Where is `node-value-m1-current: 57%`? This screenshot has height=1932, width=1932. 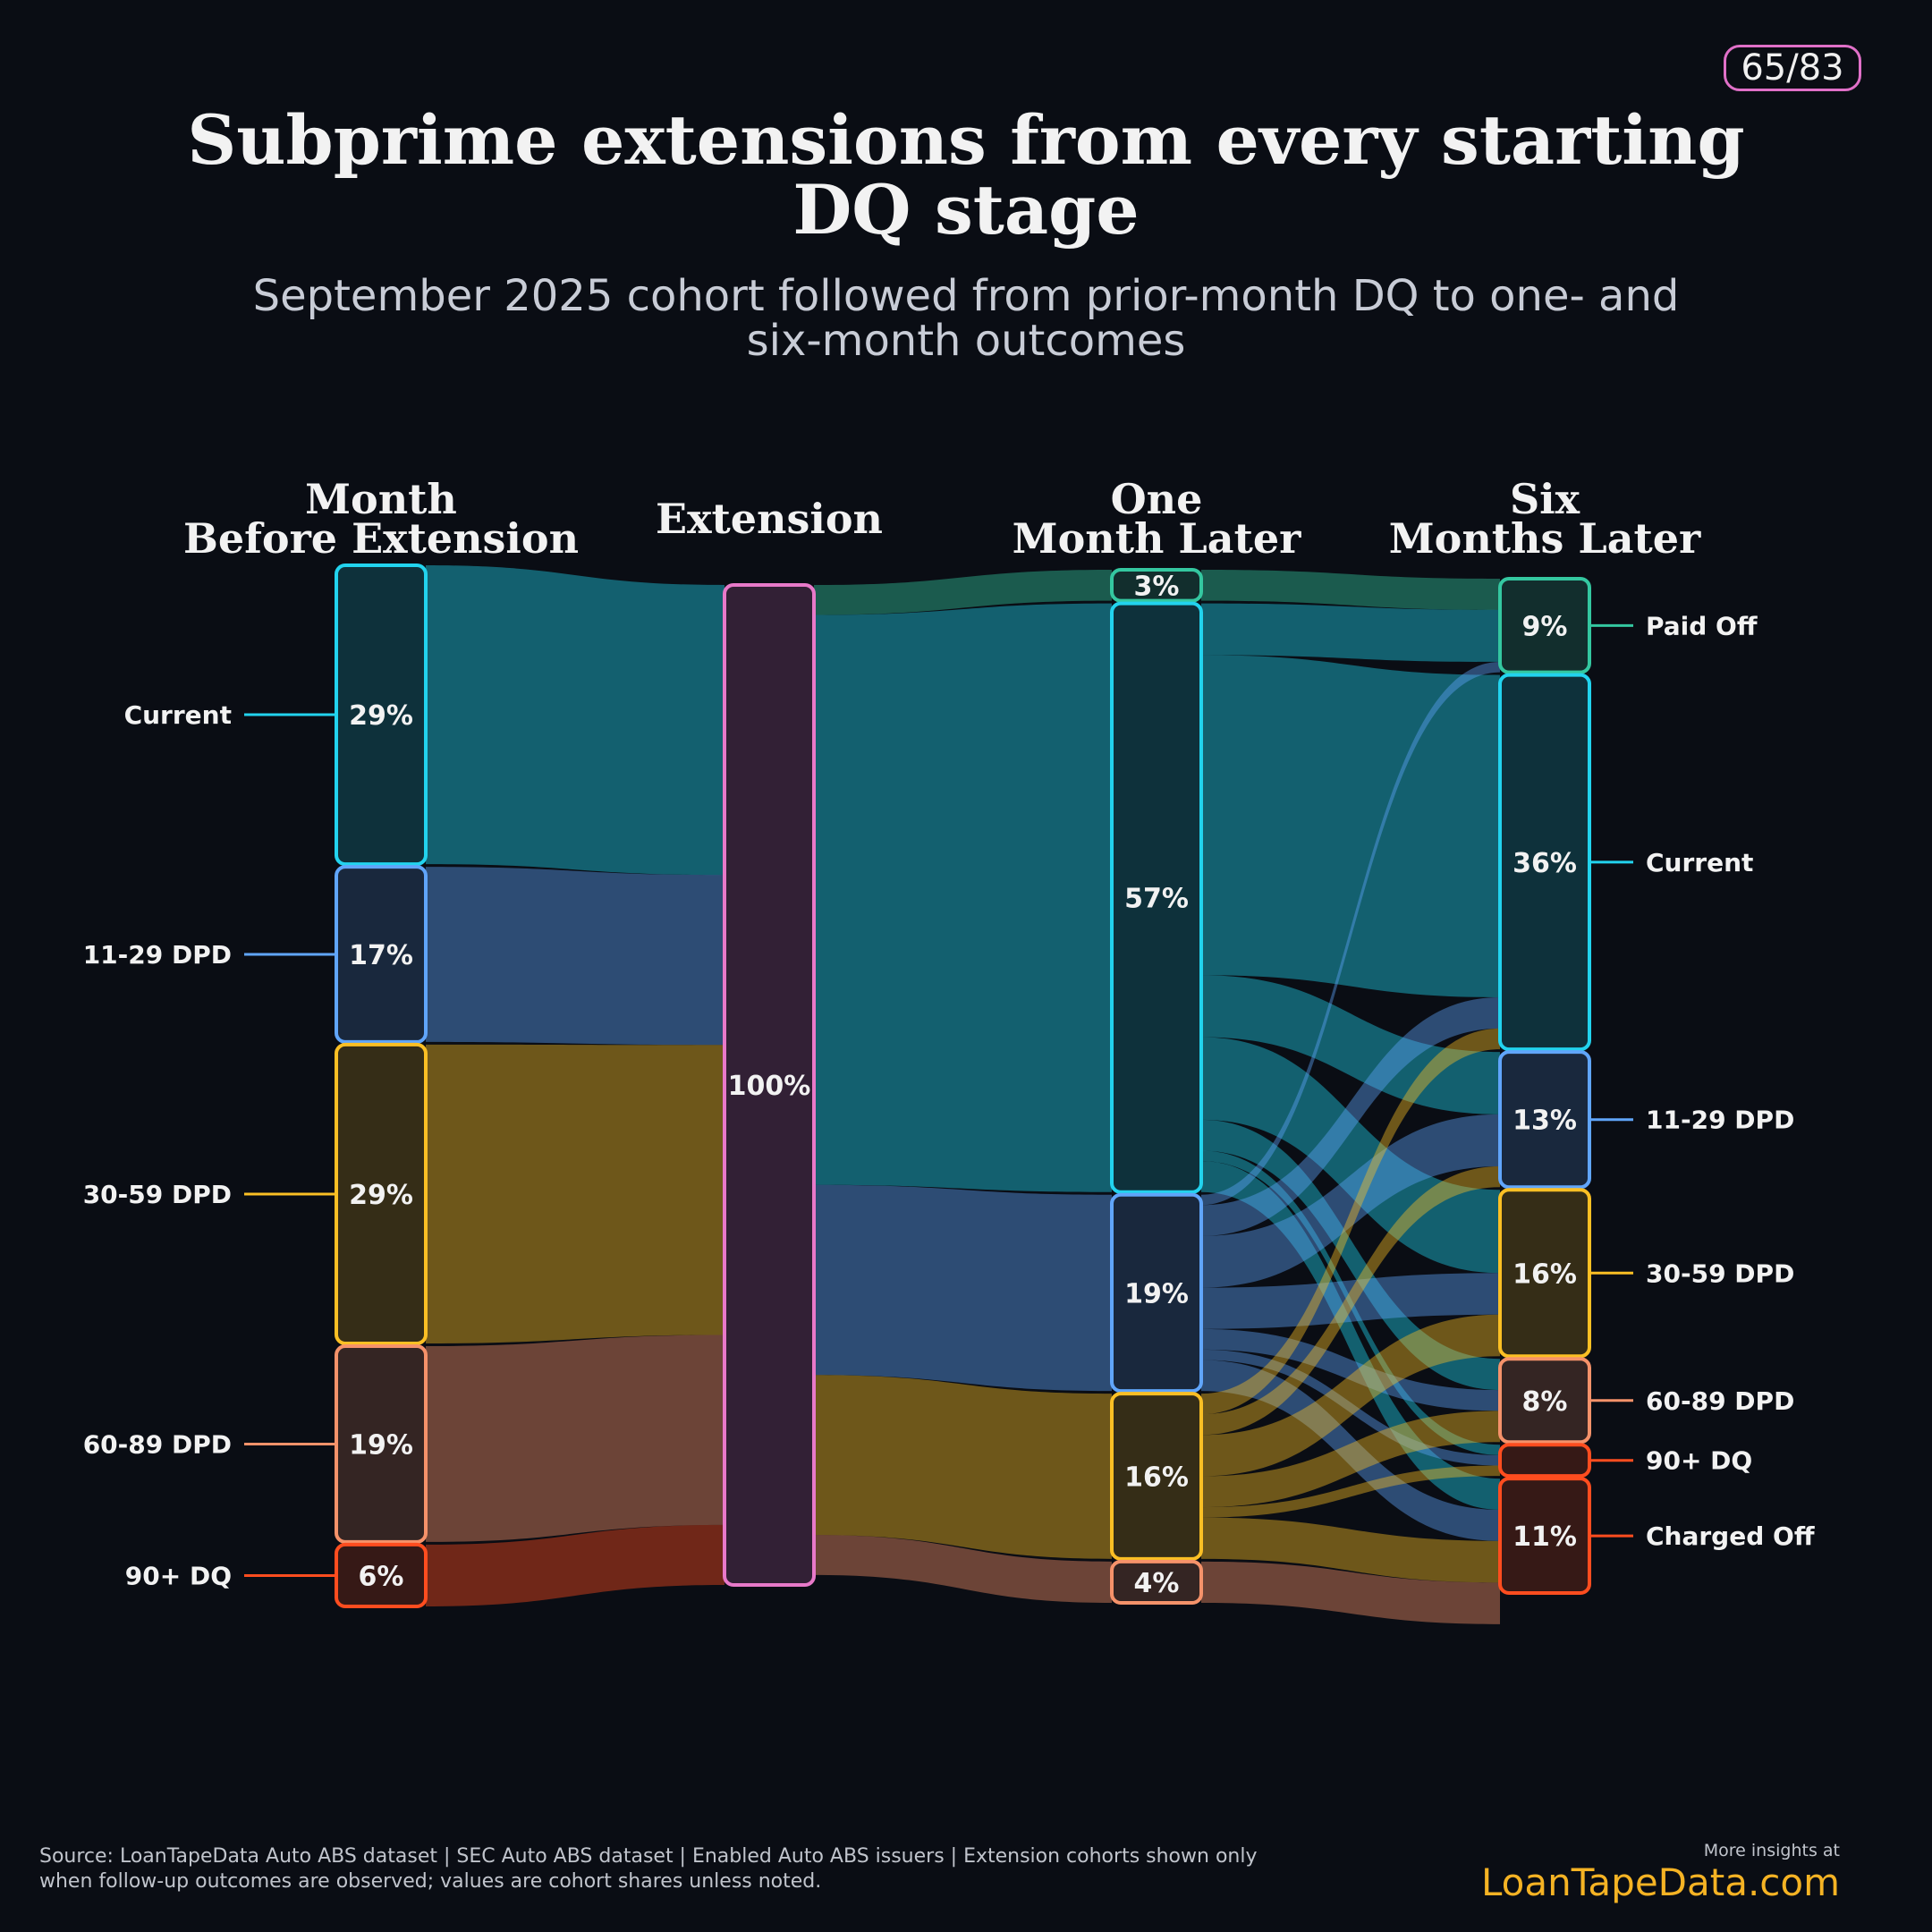
node-value-m1-current: 57% is located at coordinates (1156, 899).